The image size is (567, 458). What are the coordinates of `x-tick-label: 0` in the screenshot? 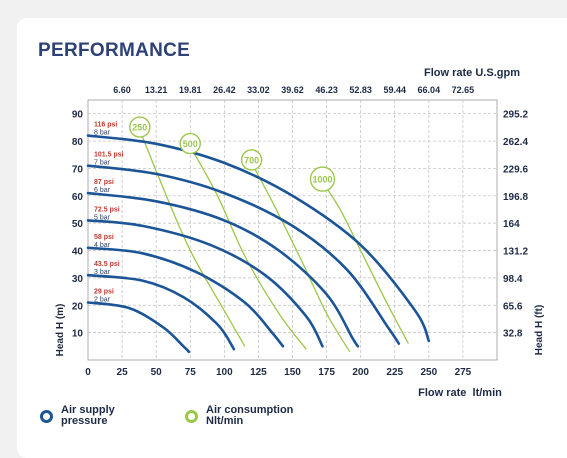 It's located at (88, 372).